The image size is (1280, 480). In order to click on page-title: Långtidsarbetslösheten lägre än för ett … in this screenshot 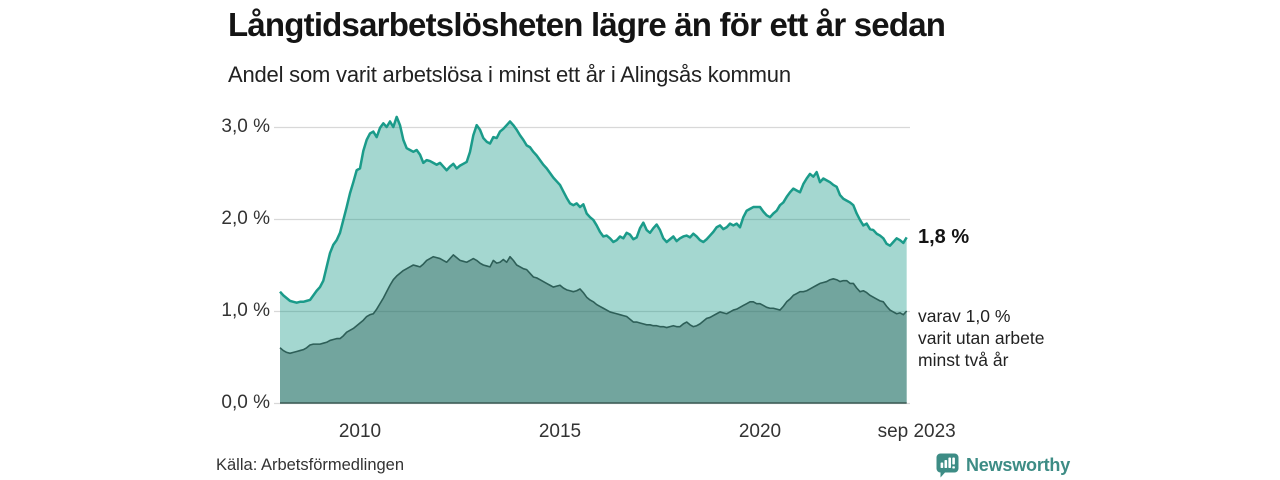, I will do `click(587, 24)`.